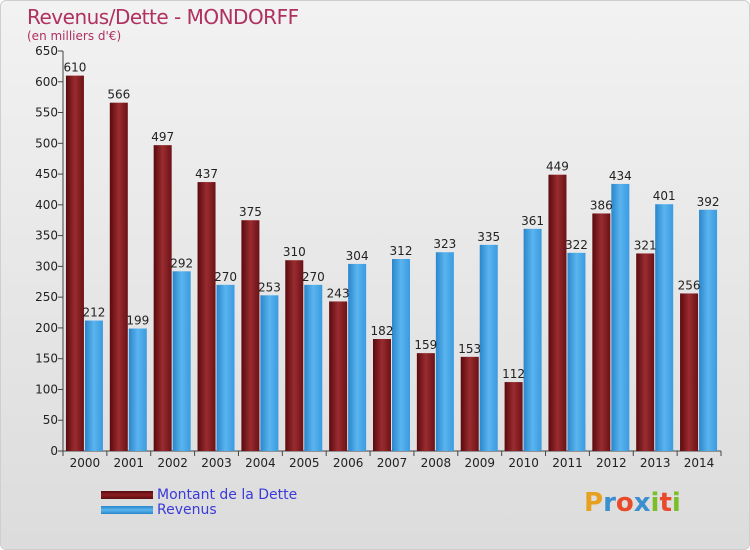 The width and height of the screenshot is (750, 550). Describe the element at coordinates (576, 245) in the screenshot. I see `data-label-revenus-2011: 322` at that location.